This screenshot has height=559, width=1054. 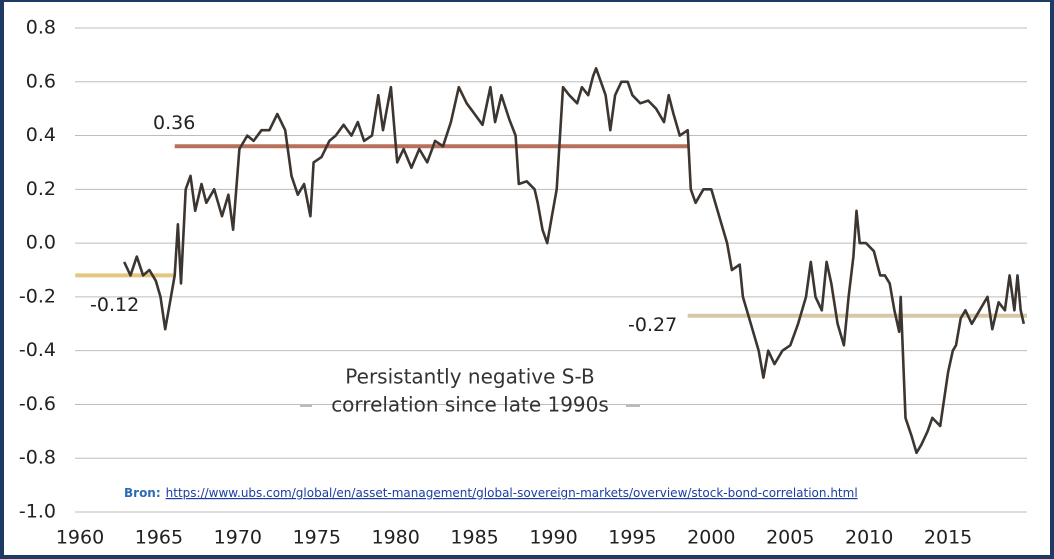 I want to click on annotation: Persistantly negative S-B, so click(x=469, y=377).